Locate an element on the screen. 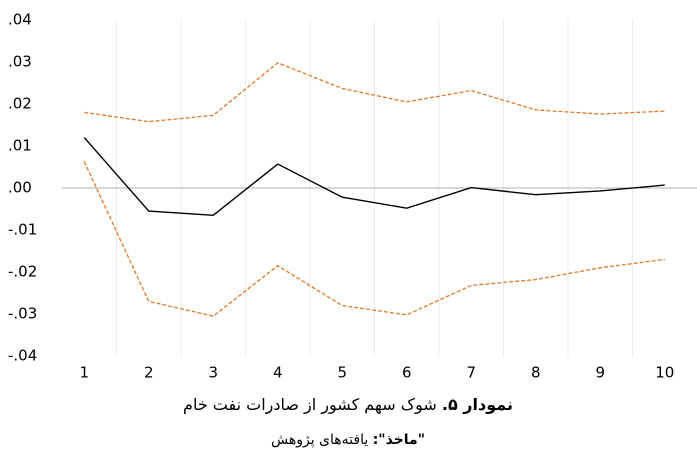 The width and height of the screenshot is (697, 462). source-label: "ماخذ": is located at coordinates (399, 440).